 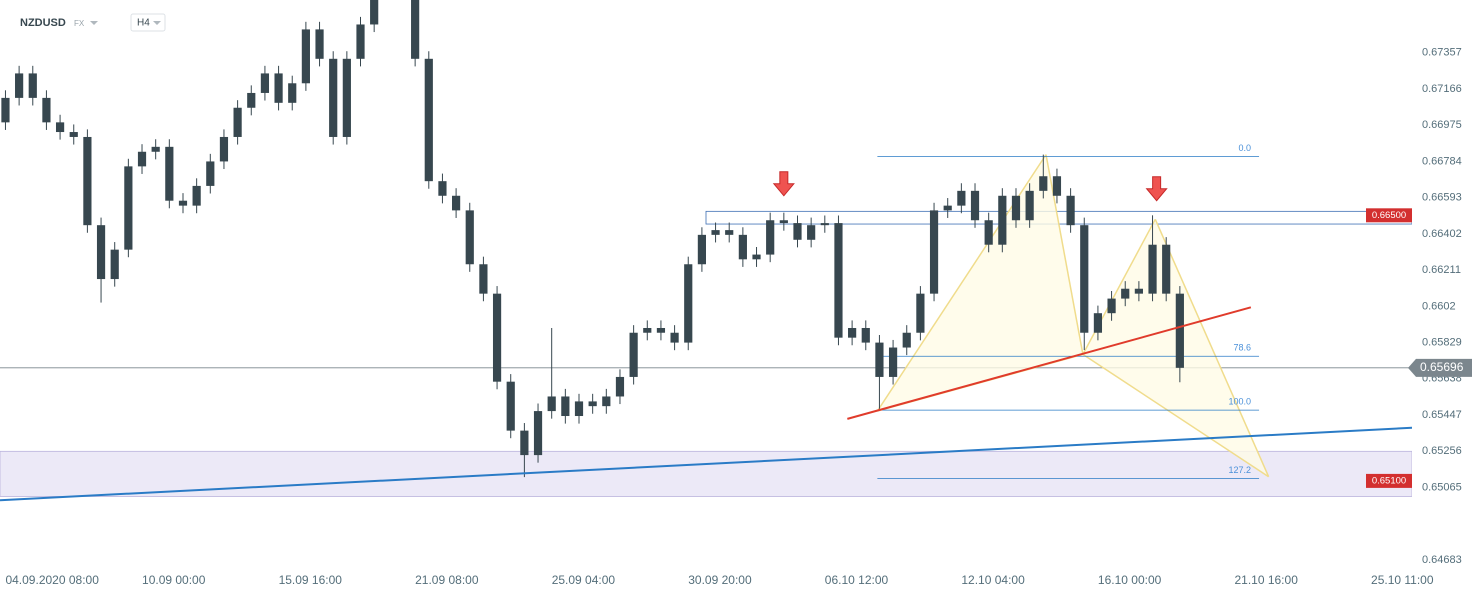 What do you see at coordinates (52, 580) in the screenshot?
I see `x-tick-label: 04.09.2020 08:00` at bounding box center [52, 580].